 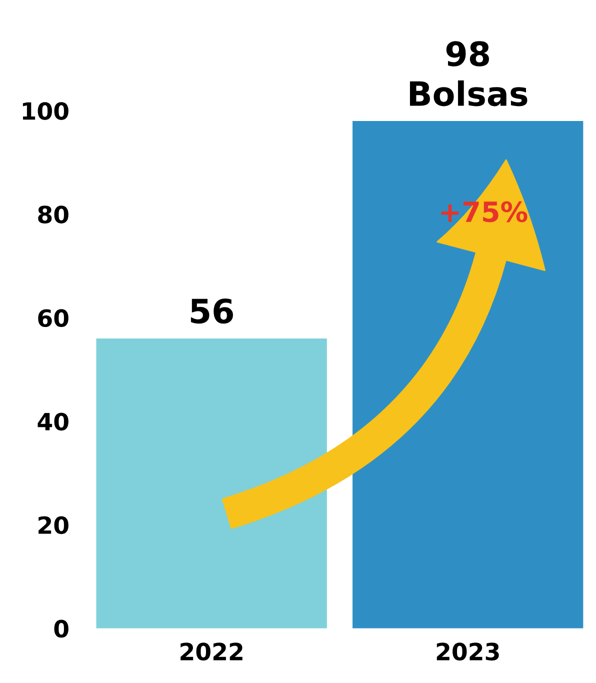 I want to click on x-tick-label: 2022, so click(x=211, y=651).